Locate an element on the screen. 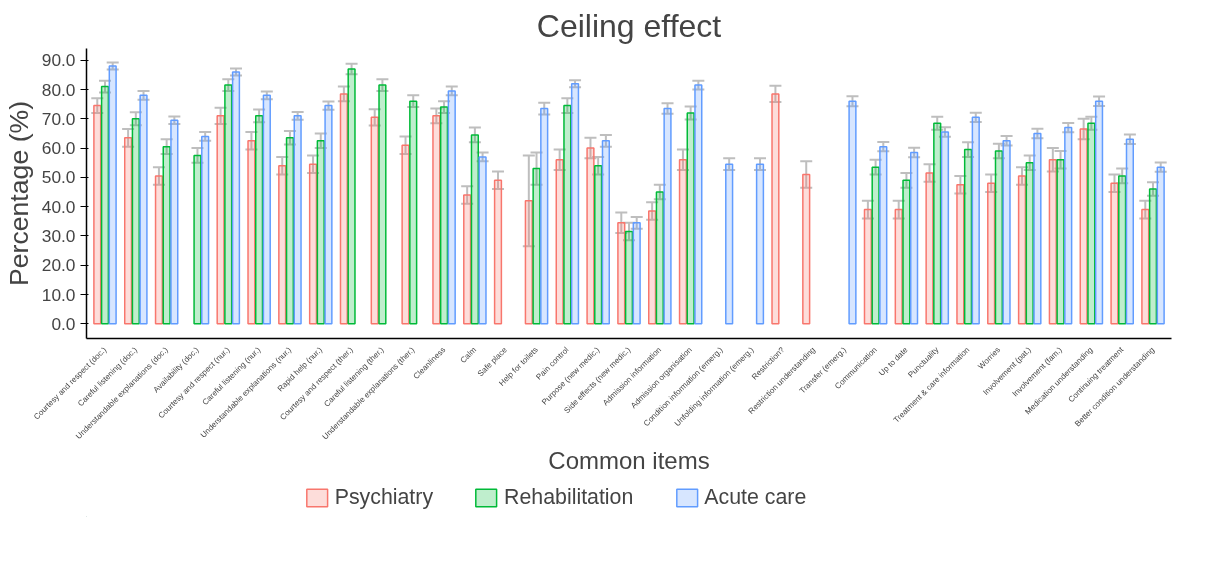  legend-label: Psychiatry is located at coordinates (384, 497).